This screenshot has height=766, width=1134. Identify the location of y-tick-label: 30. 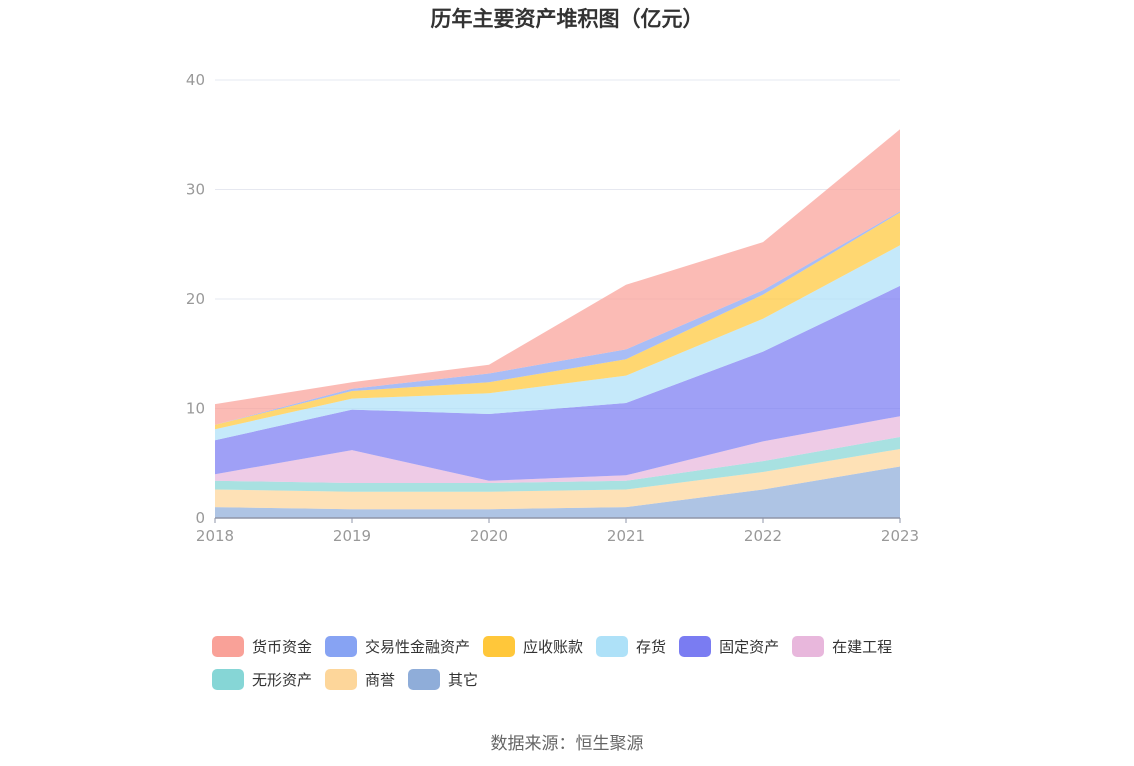
(195, 190).